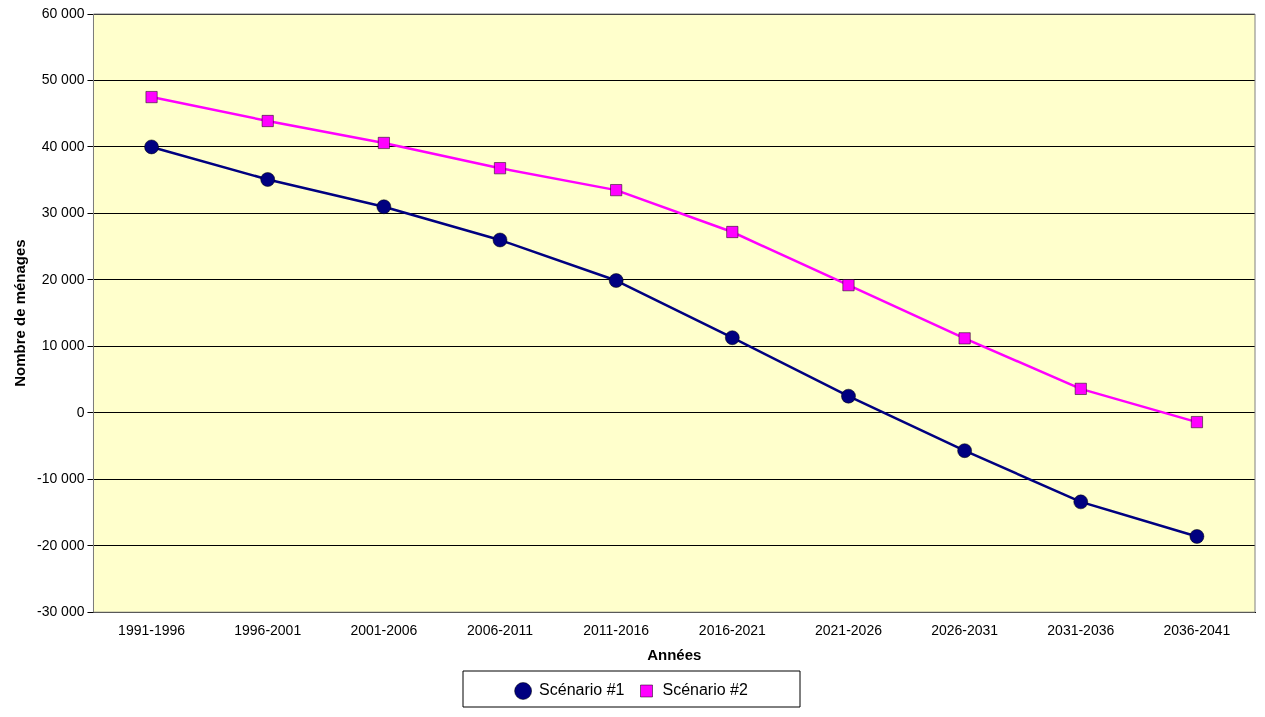 The height and width of the screenshot is (717, 1265). What do you see at coordinates (63, 79) in the screenshot?
I see `y-tick-label: 50 000` at bounding box center [63, 79].